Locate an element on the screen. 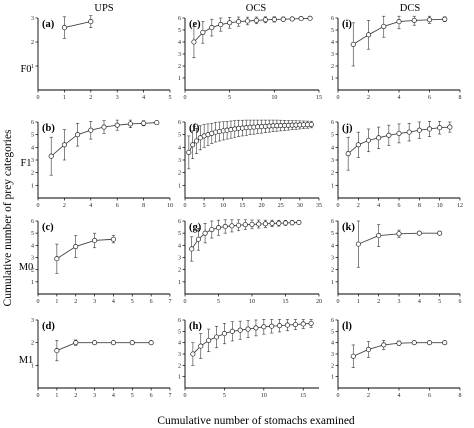 Image resolution: width=474 pixels, height=428 pixels. row-label-m0: M0 is located at coordinates (26, 267).